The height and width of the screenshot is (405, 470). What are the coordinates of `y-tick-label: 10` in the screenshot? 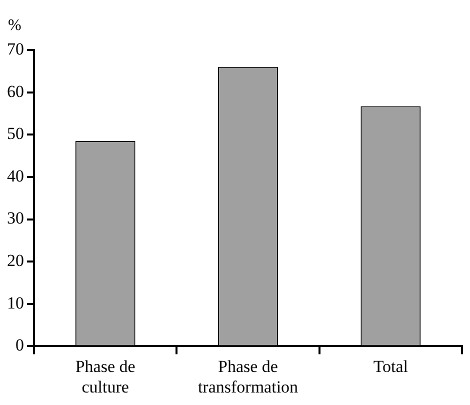 It's located at (15, 302).